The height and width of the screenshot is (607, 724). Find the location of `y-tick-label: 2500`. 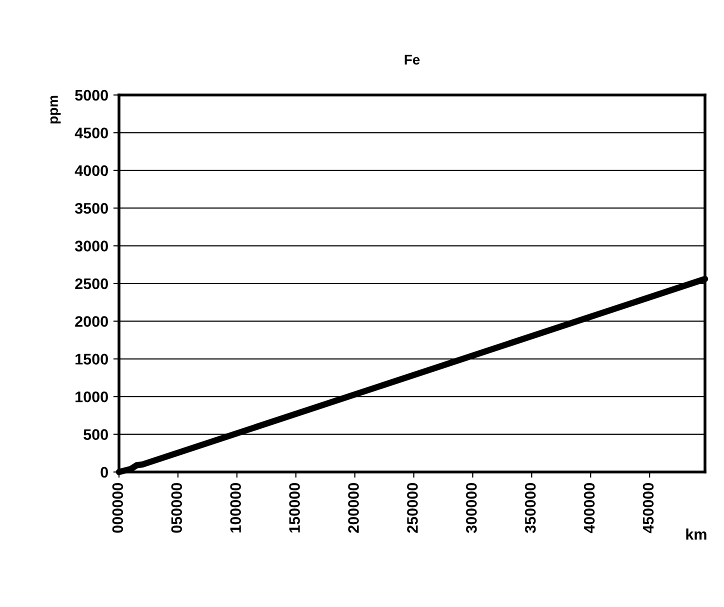

y-tick-label: 2500 is located at coordinates (91, 284).